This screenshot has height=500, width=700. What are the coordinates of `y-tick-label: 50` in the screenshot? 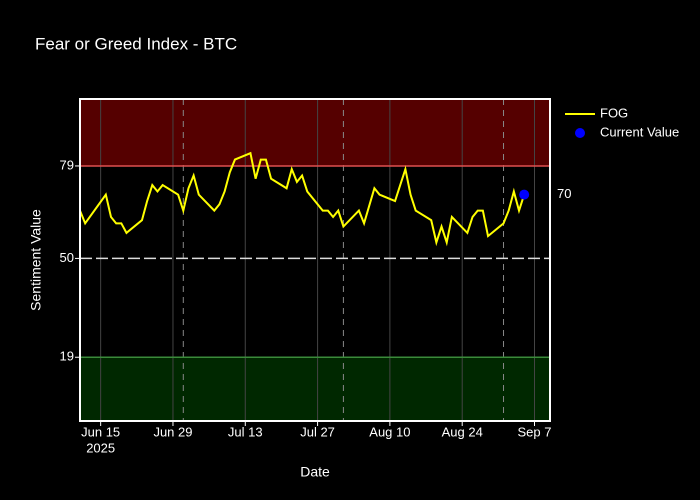 It's located at (67, 257).